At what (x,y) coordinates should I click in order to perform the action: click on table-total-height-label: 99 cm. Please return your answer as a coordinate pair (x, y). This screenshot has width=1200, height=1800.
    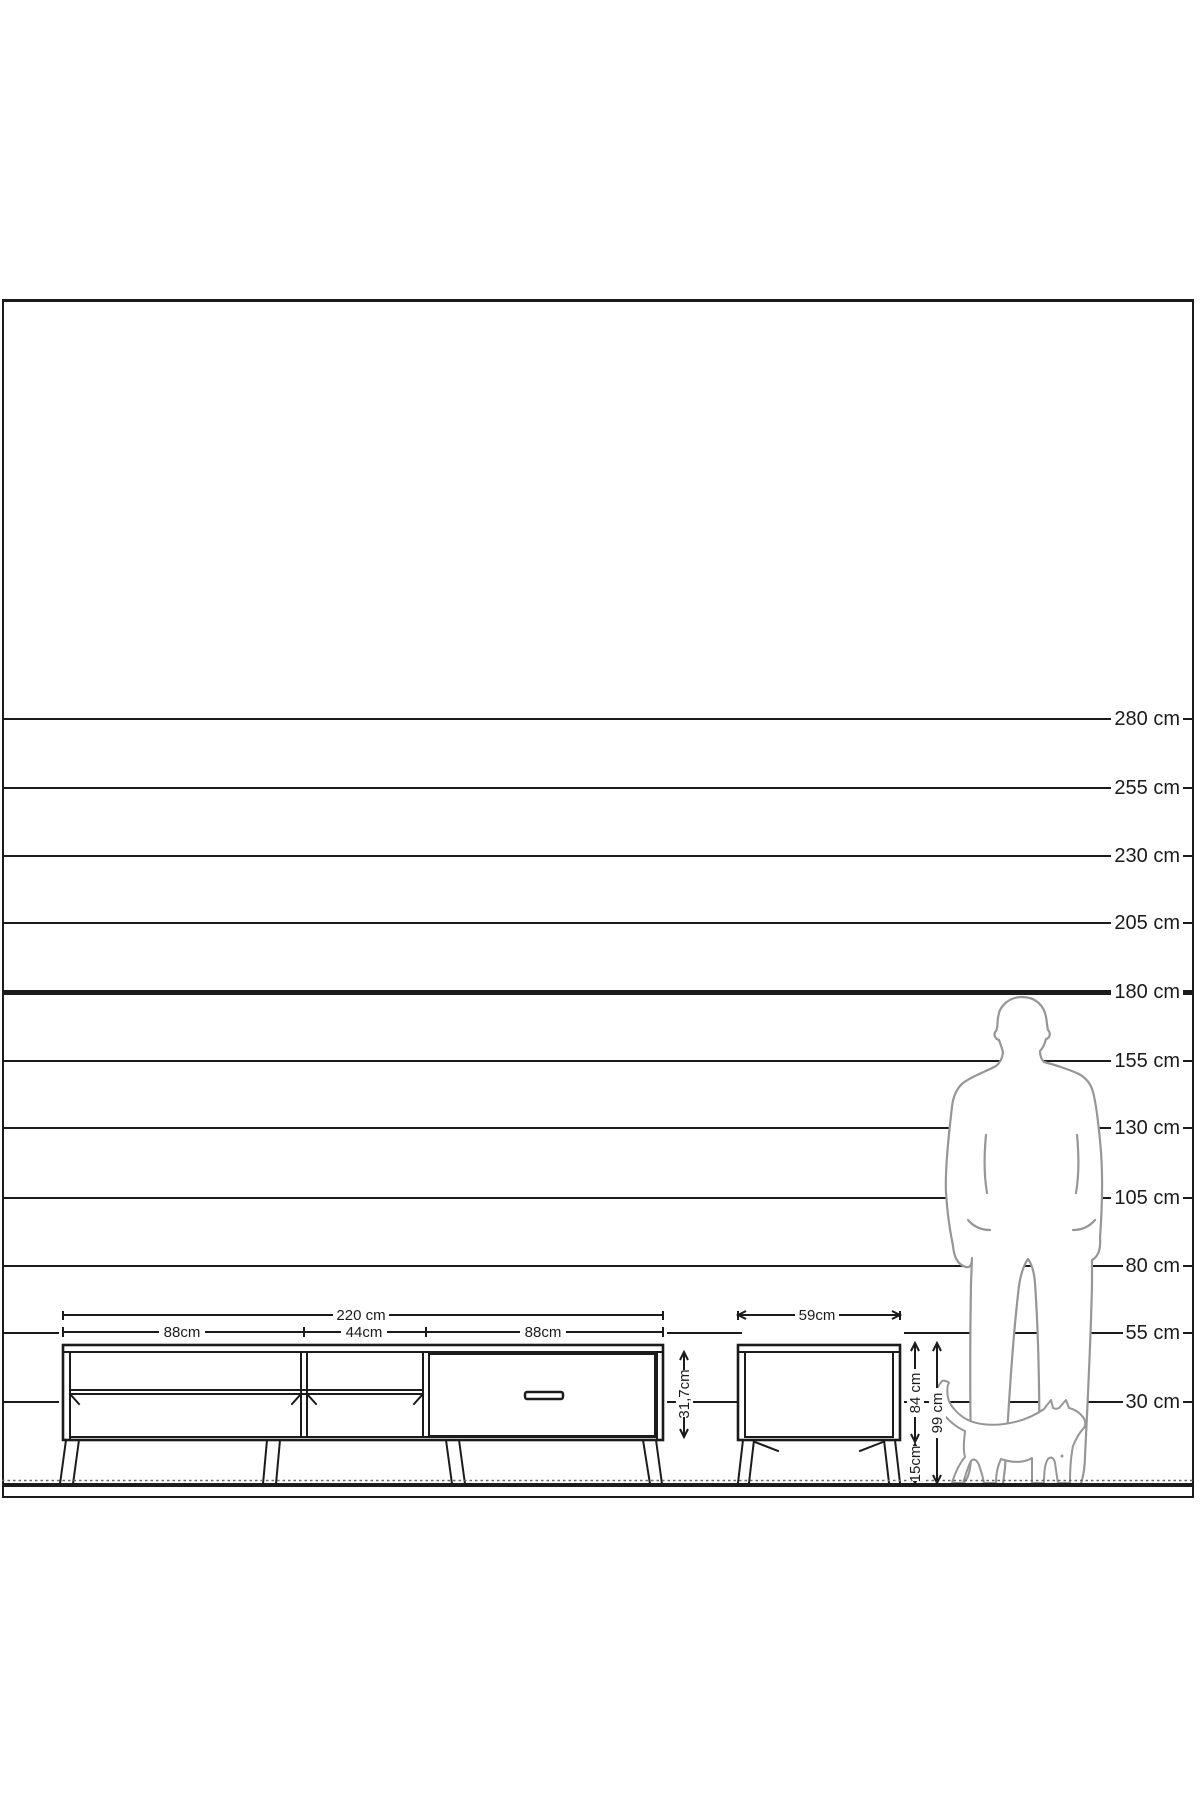
    Looking at the image, I should click on (937, 1413).